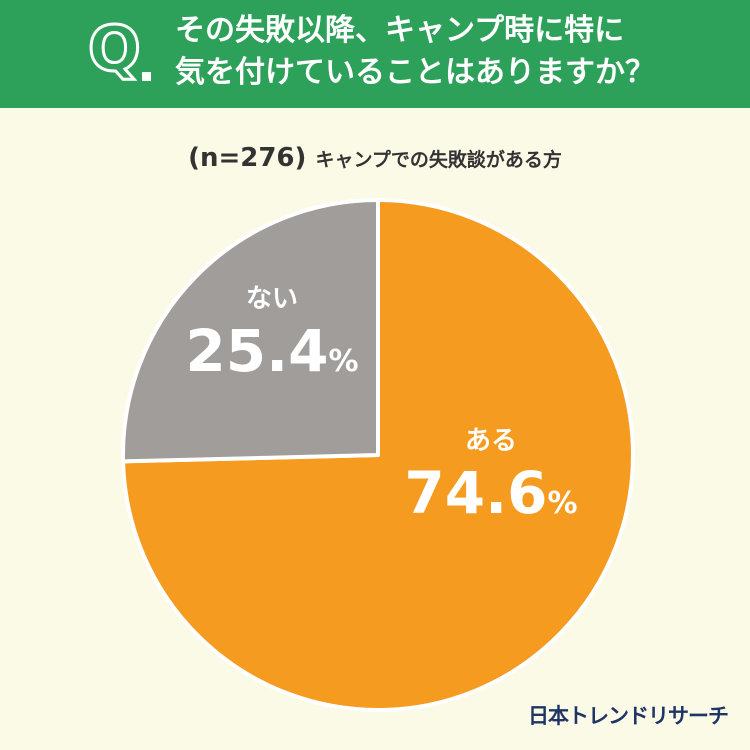 The image size is (750, 750). I want to click on slice-percent-nai: 25.4%, so click(272, 351).